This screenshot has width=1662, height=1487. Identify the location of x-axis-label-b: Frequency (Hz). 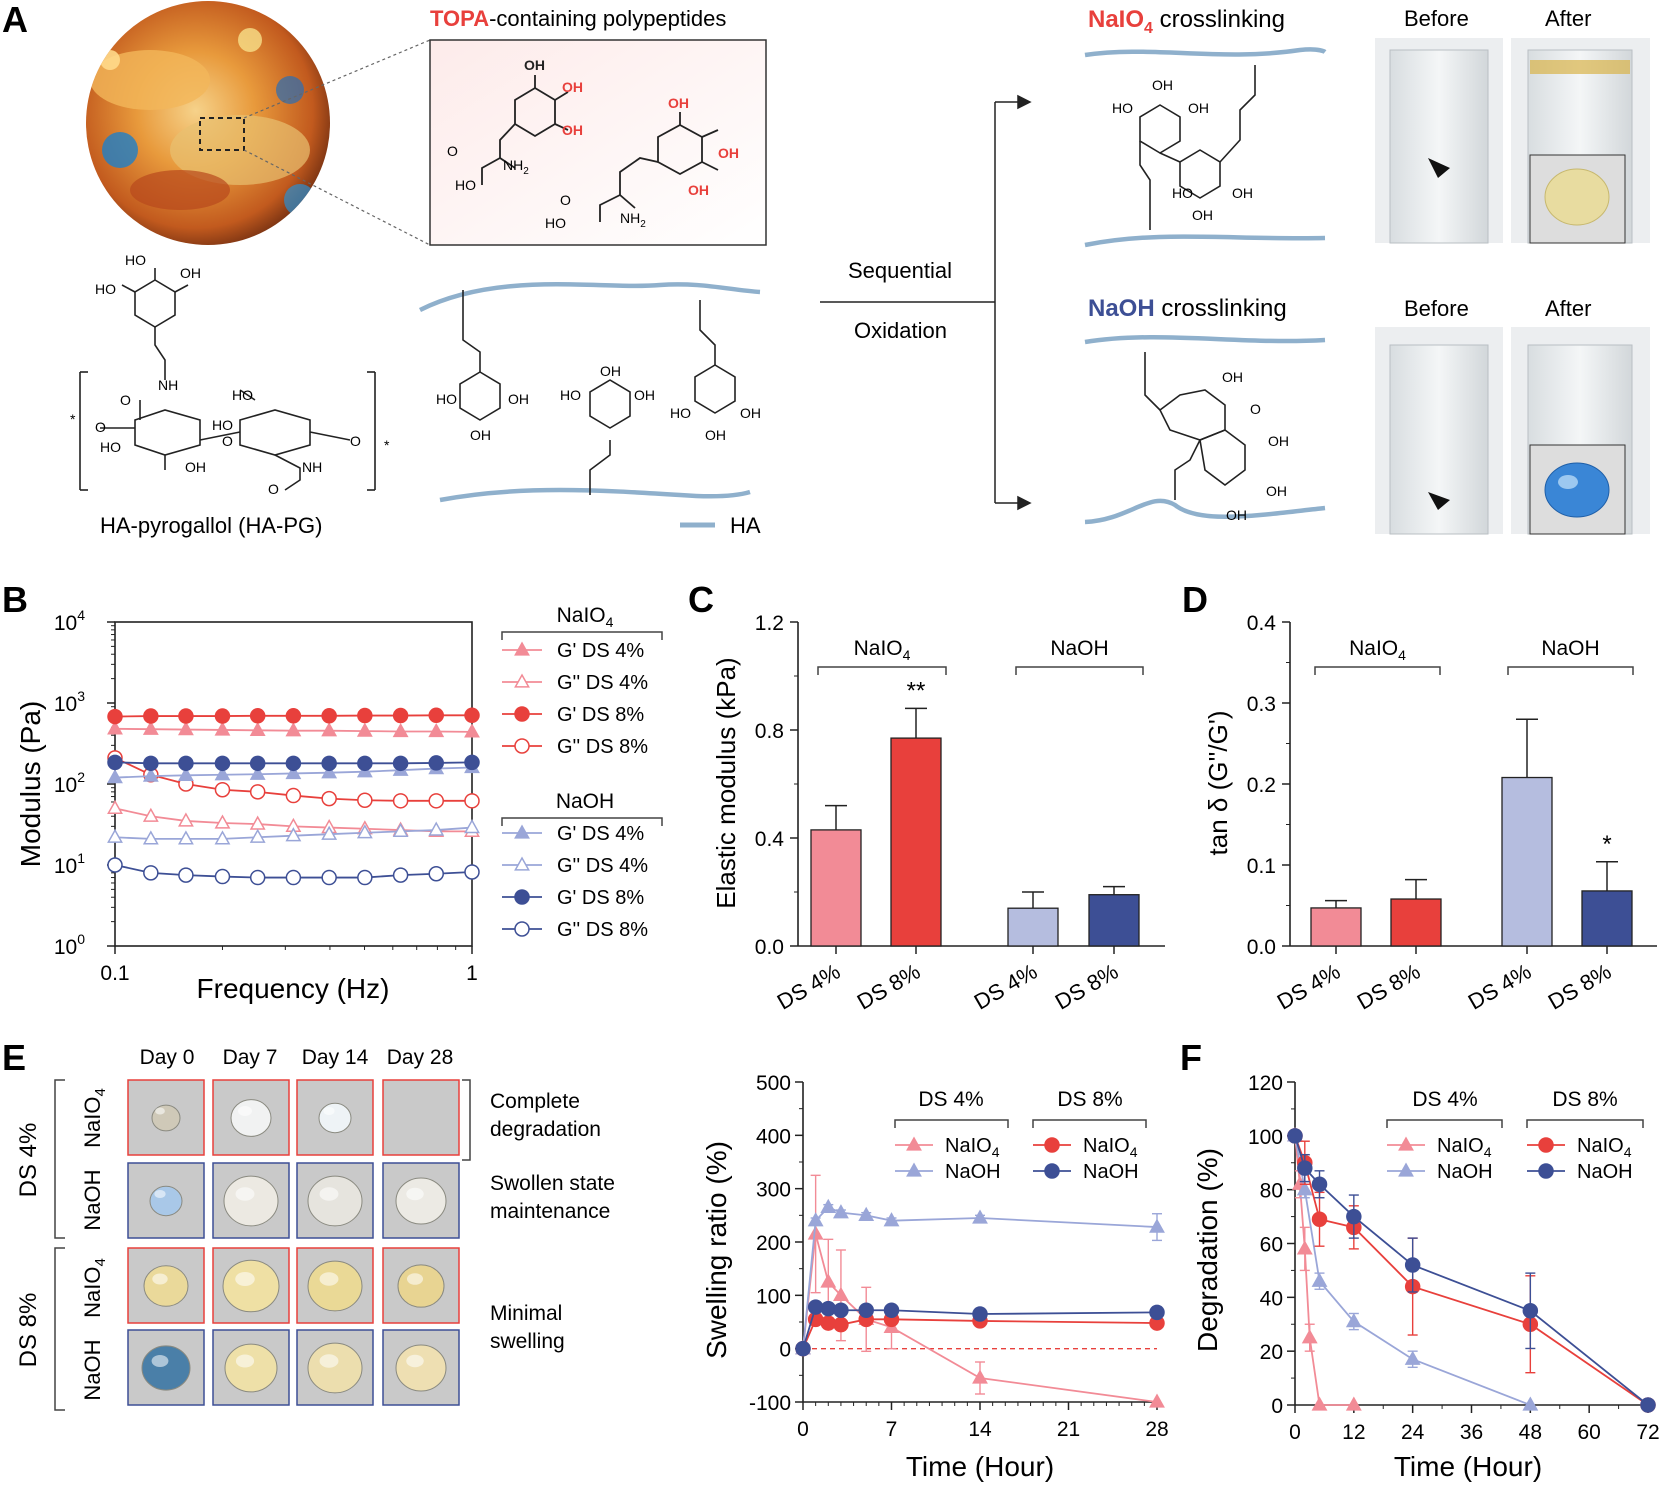
(293, 988).